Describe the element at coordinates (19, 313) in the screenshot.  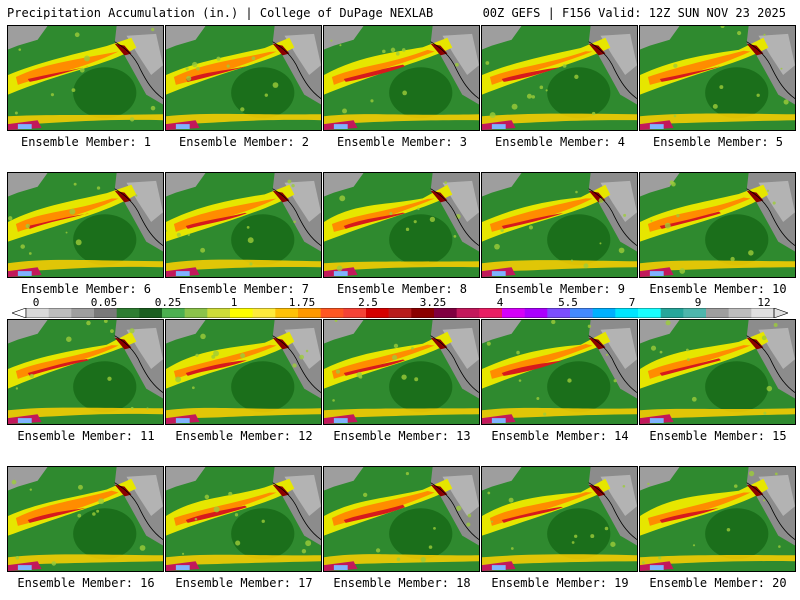
I see `colorbar-min-arrow` at that location.